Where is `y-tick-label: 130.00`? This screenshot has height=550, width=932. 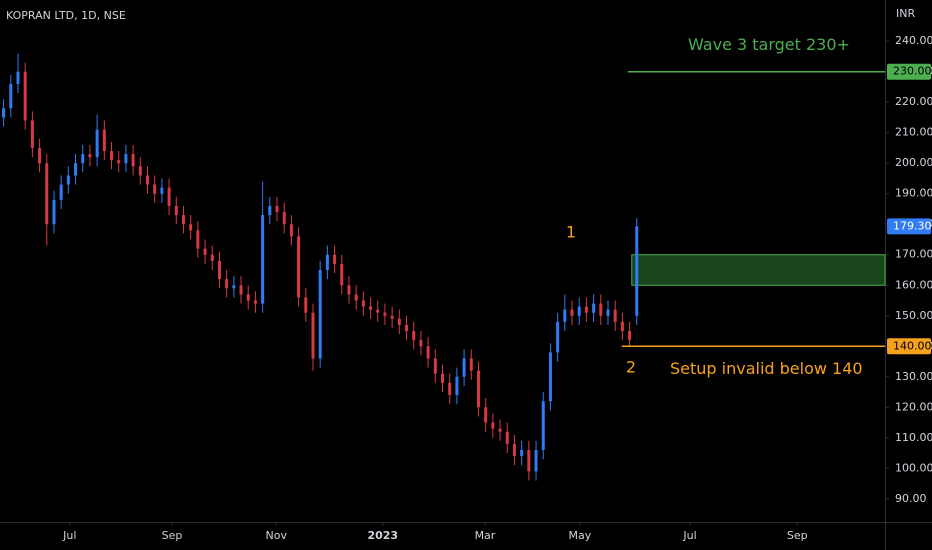 y-tick-label: 130.00 is located at coordinates (913, 376).